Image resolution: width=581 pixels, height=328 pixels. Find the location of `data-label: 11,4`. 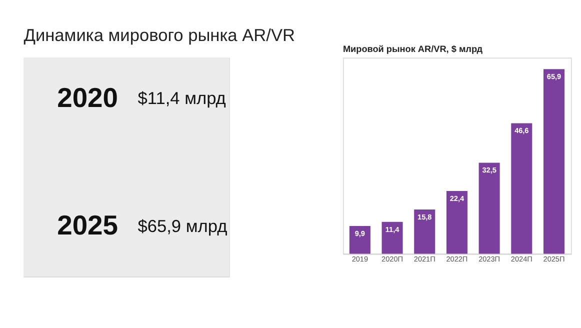

data-label: 11,4 is located at coordinates (392, 229).